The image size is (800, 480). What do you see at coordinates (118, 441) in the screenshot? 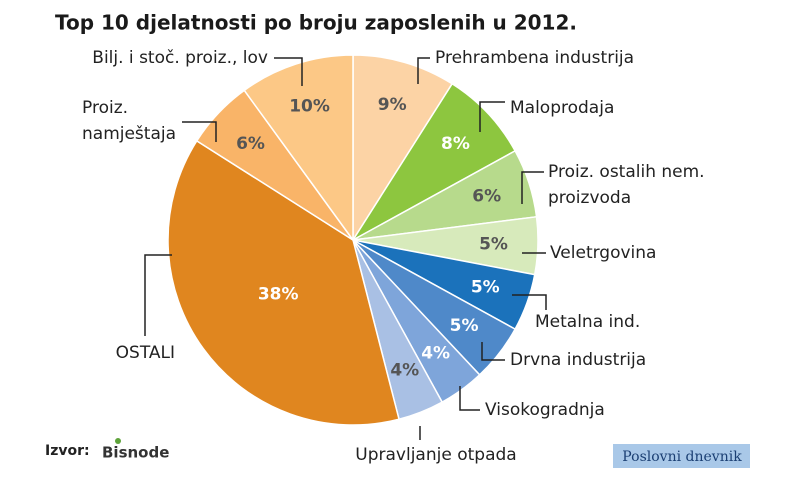
I see `logo-dot` at bounding box center [118, 441].